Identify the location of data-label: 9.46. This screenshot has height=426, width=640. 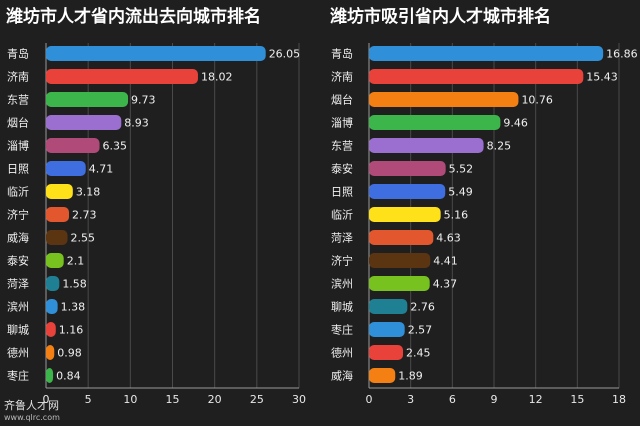
(515, 123).